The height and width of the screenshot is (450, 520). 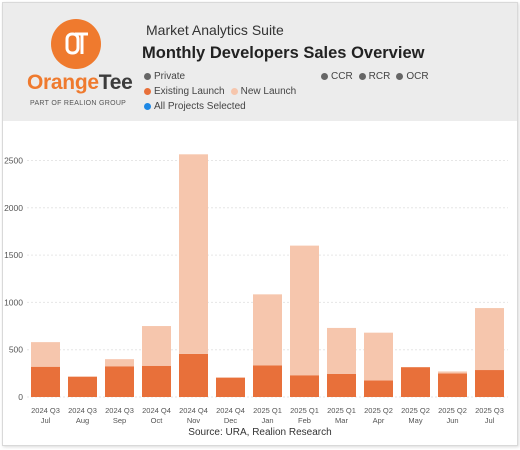 I want to click on brand-name: OrangeTee, so click(x=80, y=83).